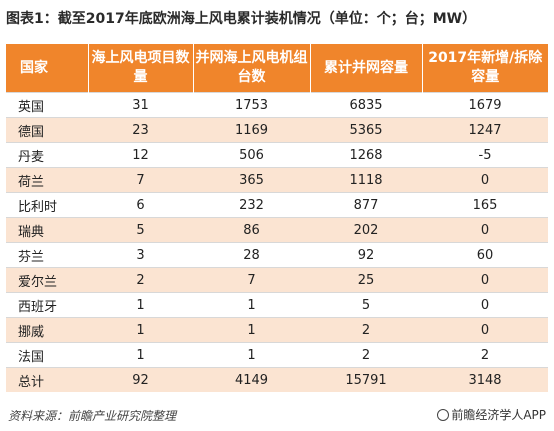  I want to click on cell-project-count: 7, so click(140, 180).